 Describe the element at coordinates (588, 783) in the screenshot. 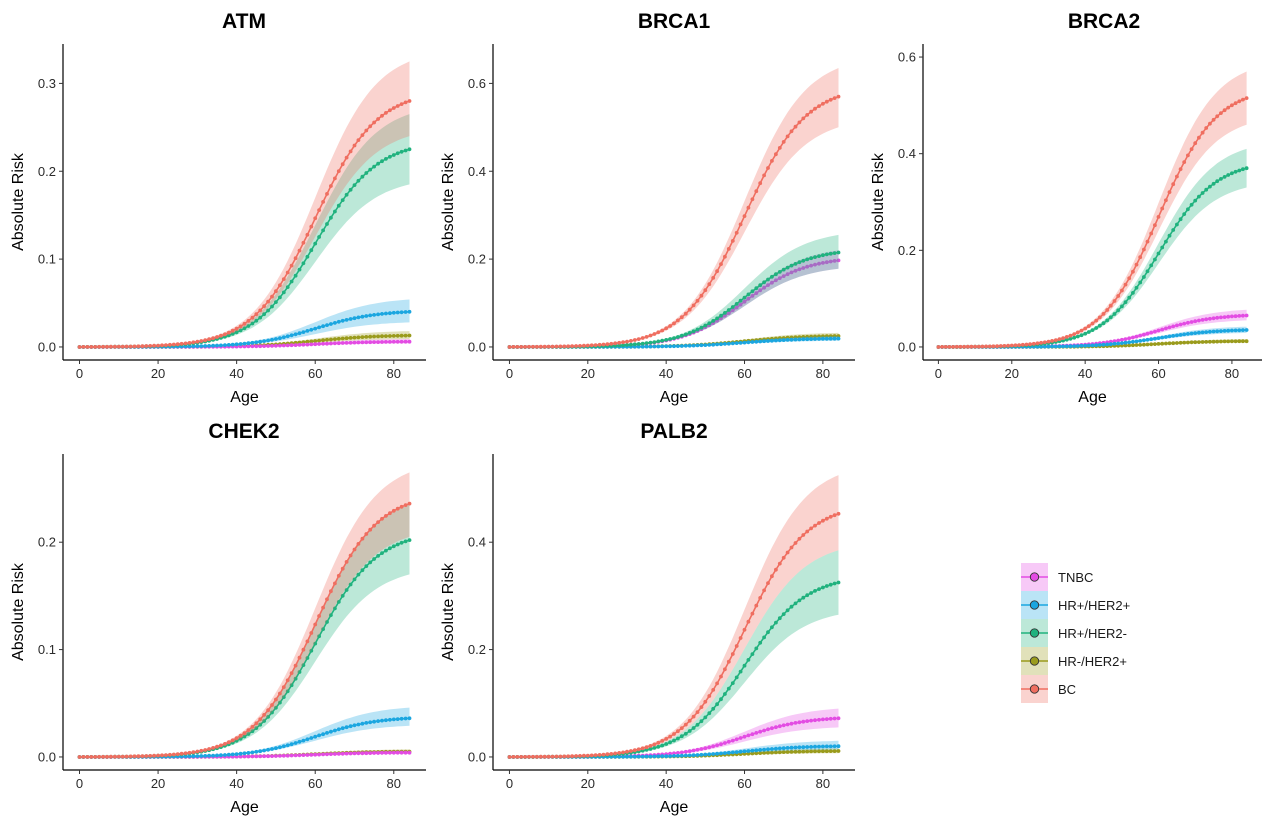

I see `x-tick-label: 20` at that location.